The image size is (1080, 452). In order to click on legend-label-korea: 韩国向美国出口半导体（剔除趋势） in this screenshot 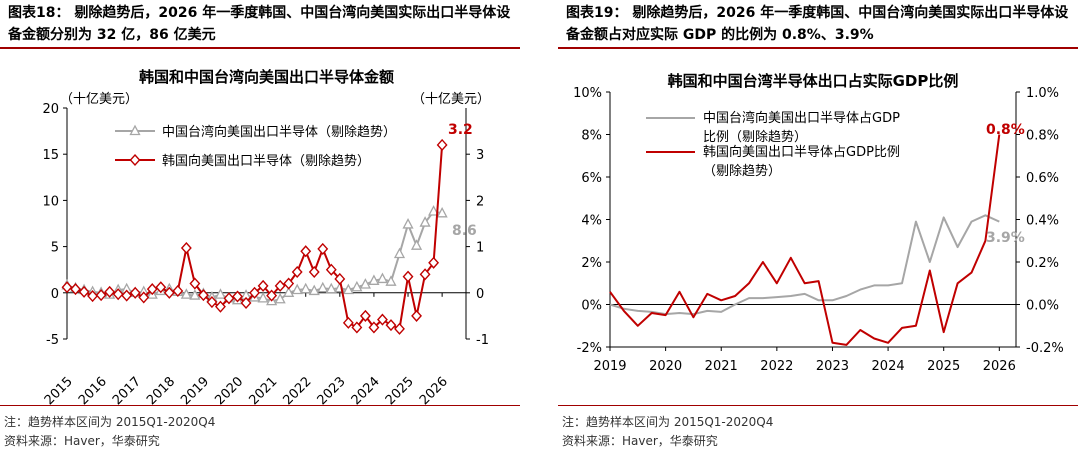, I will do `click(266, 161)`.